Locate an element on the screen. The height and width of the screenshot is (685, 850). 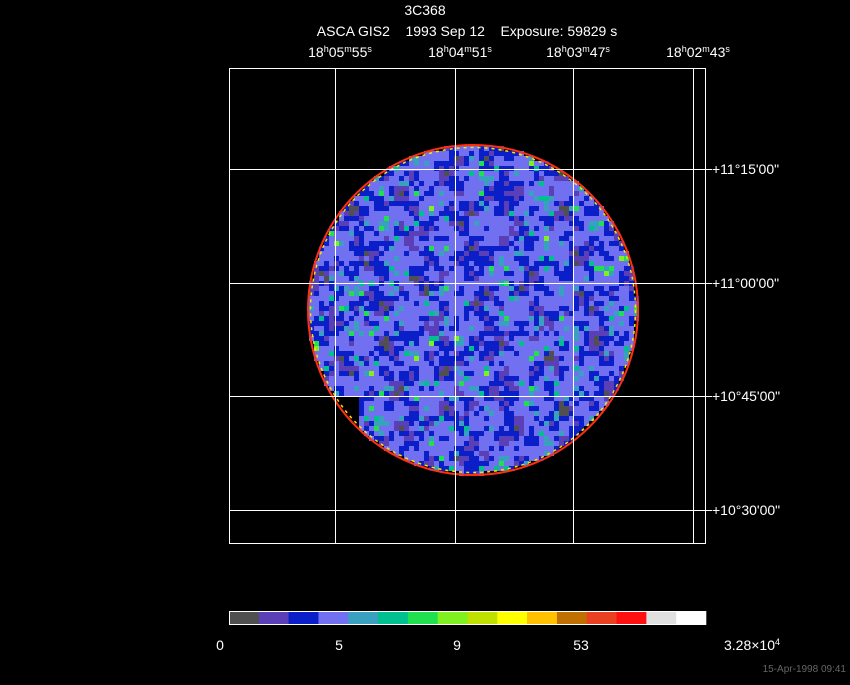
label-part: s is located at coordinates (489, 49).